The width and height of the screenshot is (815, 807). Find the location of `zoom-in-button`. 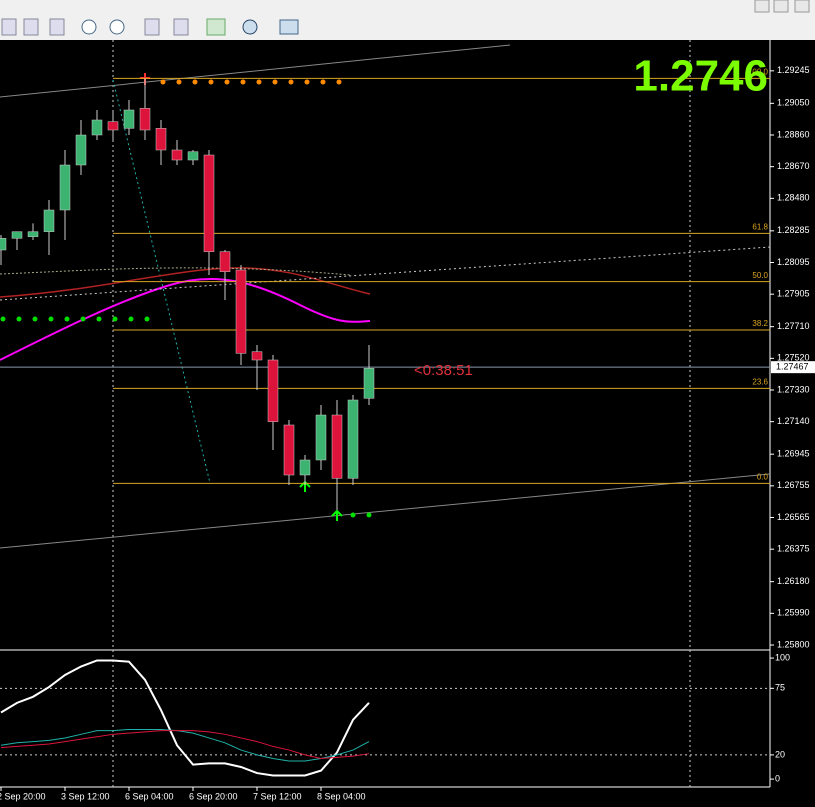

zoom-in-button is located at coordinates (89, 27).